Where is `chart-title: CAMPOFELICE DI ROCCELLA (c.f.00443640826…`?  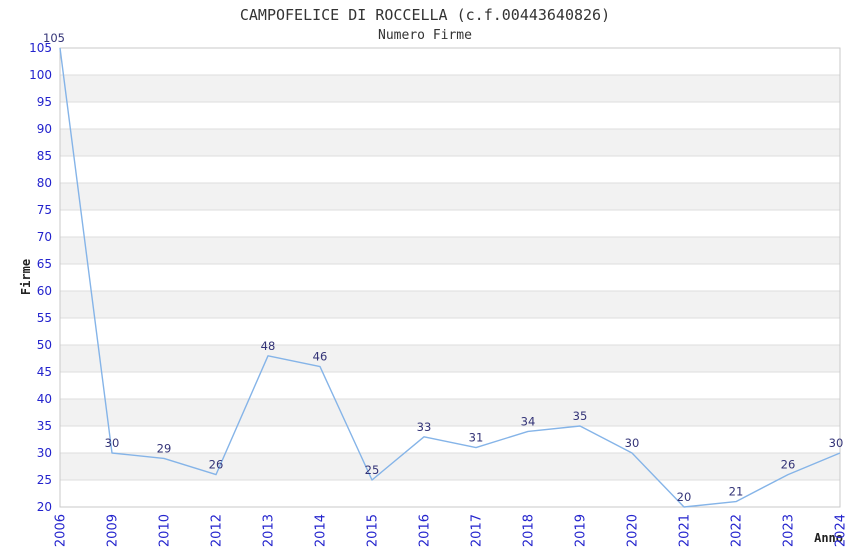
chart-title: CAMPOFELICE DI ROCCELLA (c.f.00443640826… is located at coordinates (425, 15).